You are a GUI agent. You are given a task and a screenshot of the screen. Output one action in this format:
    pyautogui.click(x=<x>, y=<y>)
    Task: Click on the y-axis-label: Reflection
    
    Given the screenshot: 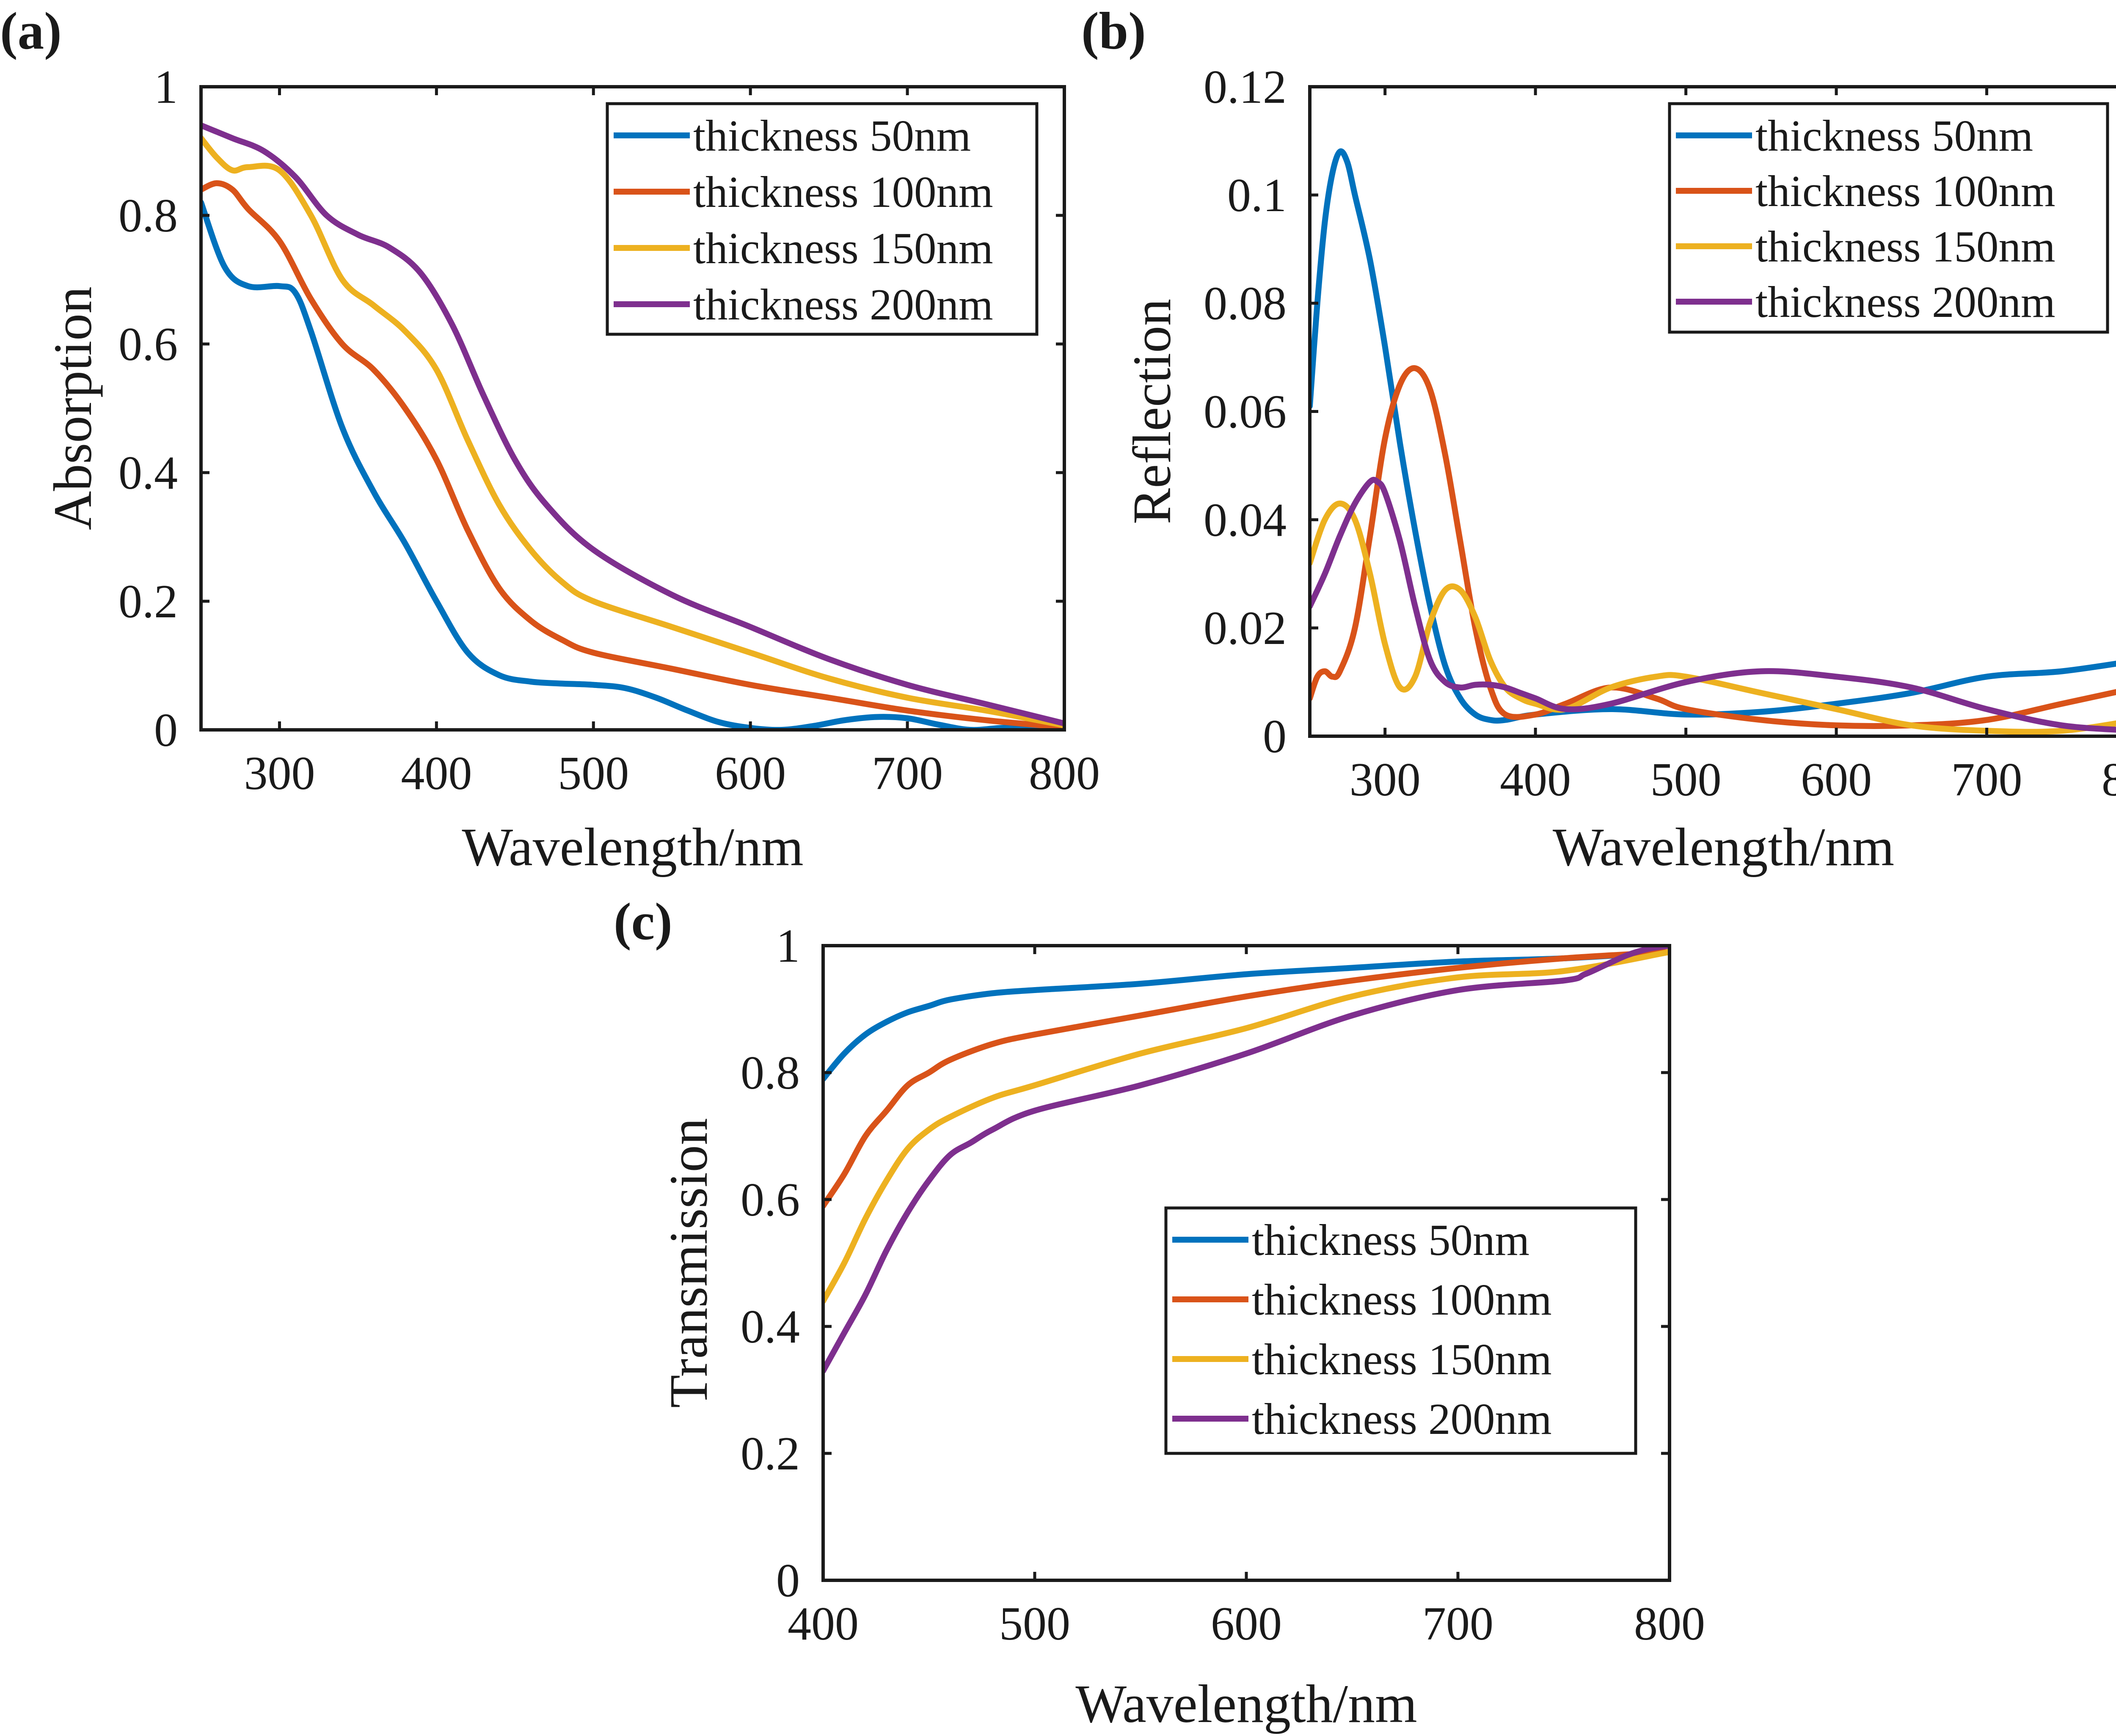 What is the action you would take?
    pyautogui.click(x=1152, y=411)
    